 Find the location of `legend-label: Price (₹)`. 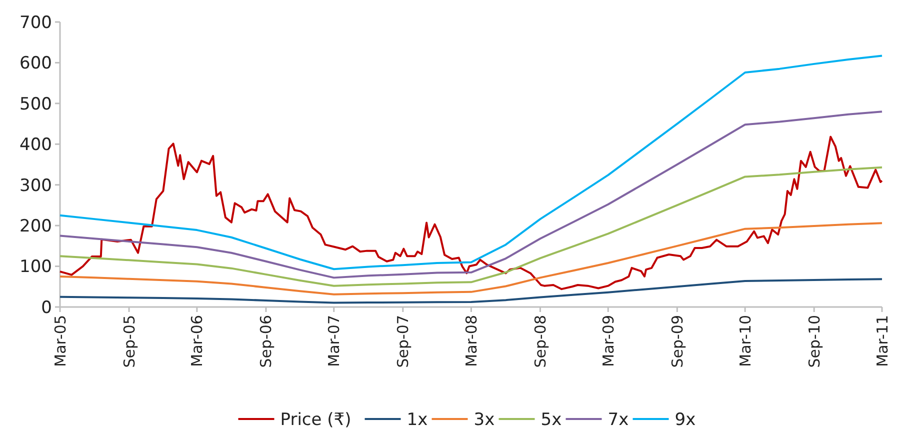

legend-label: Price (₹) is located at coordinates (316, 419).